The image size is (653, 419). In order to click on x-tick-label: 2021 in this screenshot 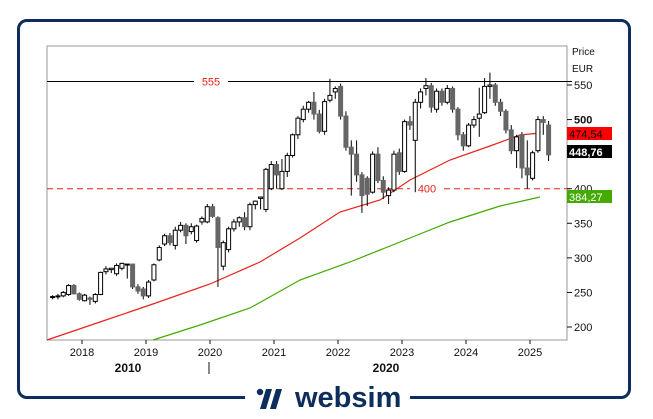, I will do `click(274, 353)`.